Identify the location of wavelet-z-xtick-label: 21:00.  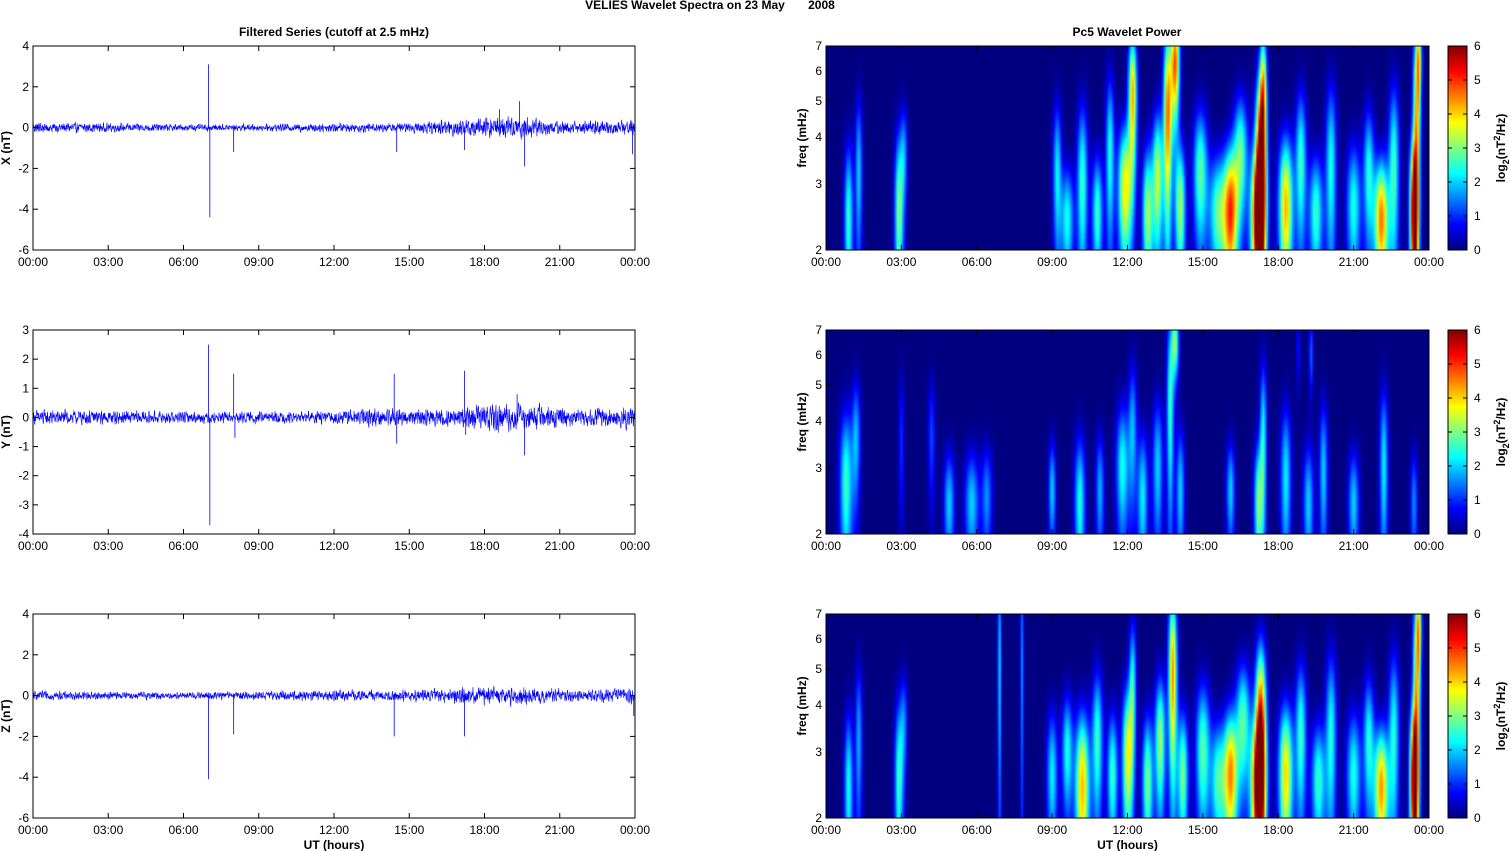
(1354, 830).